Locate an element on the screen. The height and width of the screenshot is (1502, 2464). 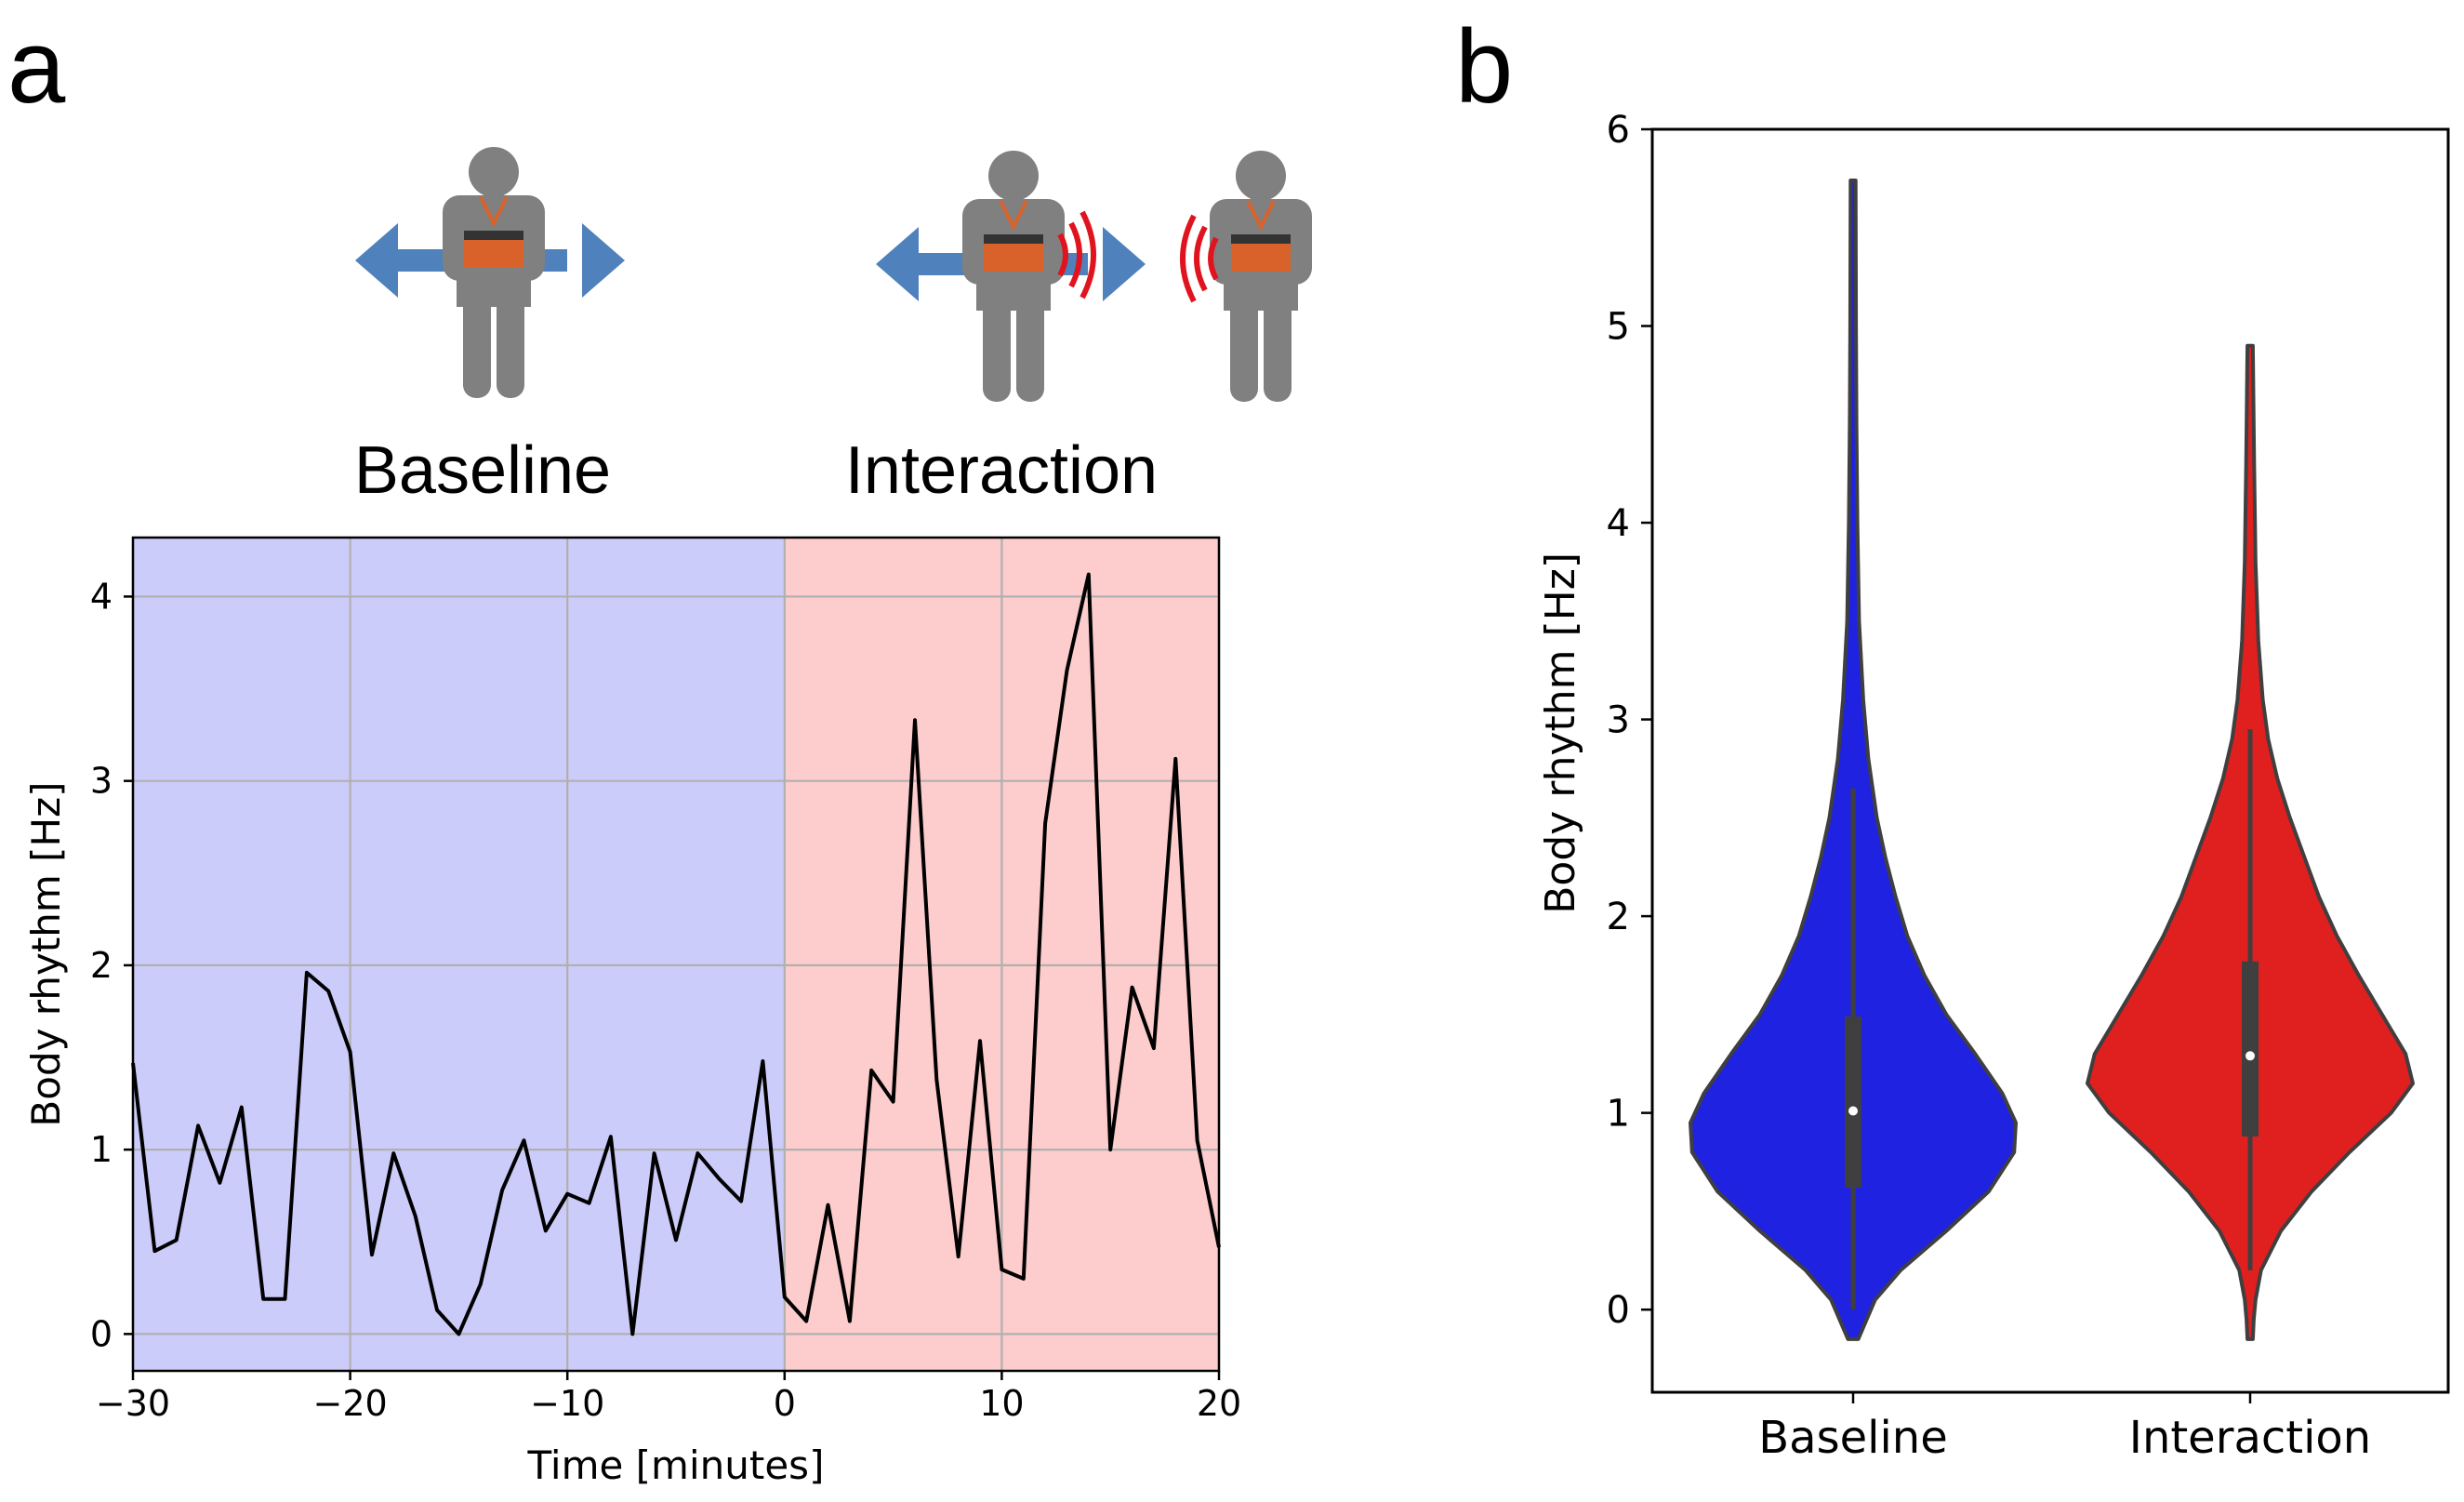
x-axis-label: Time [minutes] is located at coordinates (676, 1465).